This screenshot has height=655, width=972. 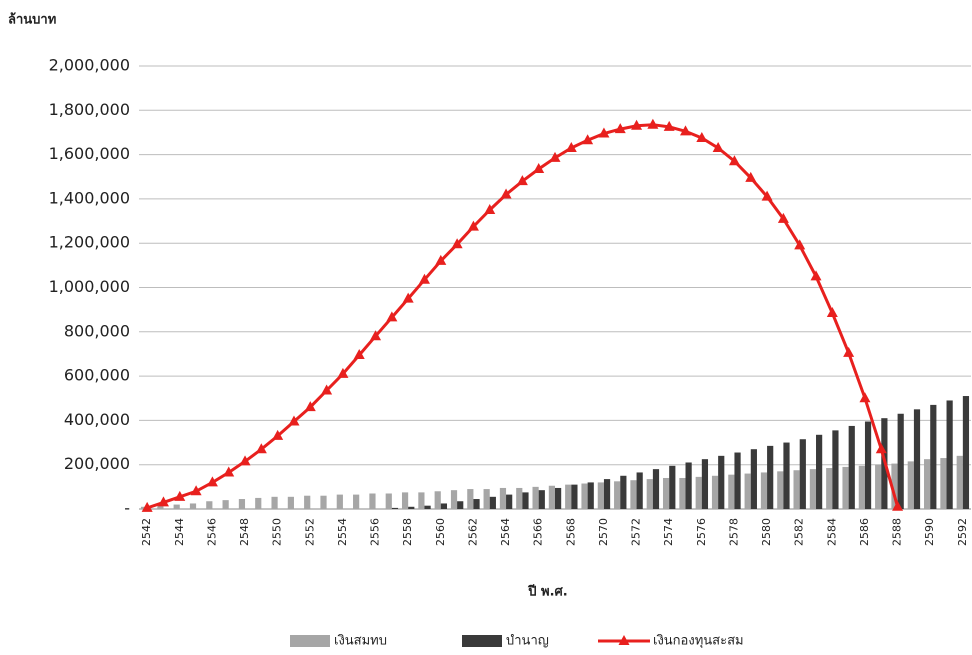 I want to click on legend-label: เงินกองทุนสะสม, so click(x=698, y=641).